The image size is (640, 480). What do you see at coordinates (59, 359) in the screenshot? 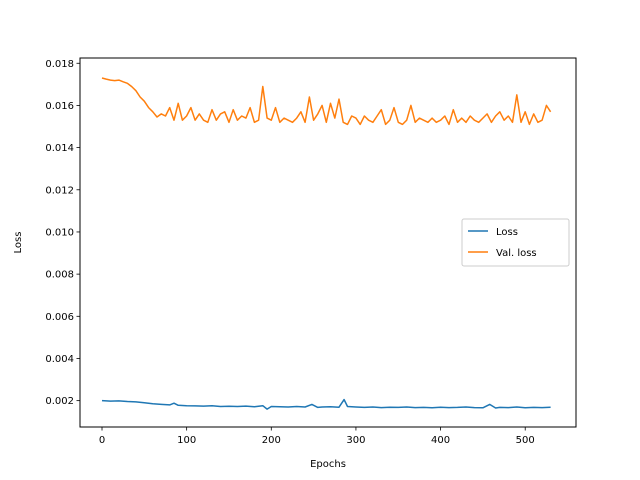
I see `y-tick-label: 0.004` at bounding box center [59, 359].